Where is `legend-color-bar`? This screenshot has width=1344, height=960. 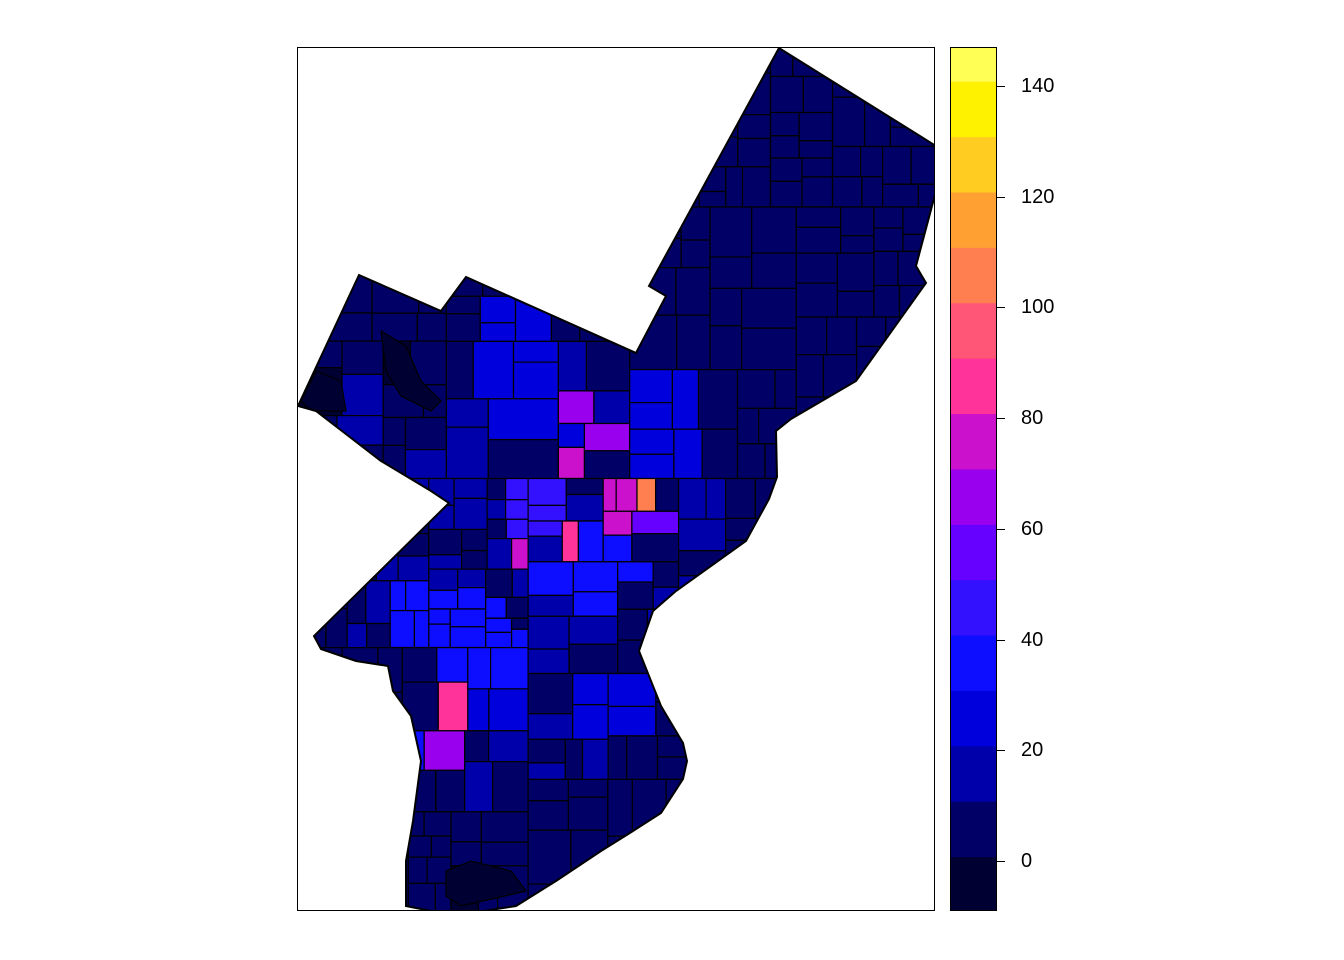 legend-color-bar is located at coordinates (973, 479).